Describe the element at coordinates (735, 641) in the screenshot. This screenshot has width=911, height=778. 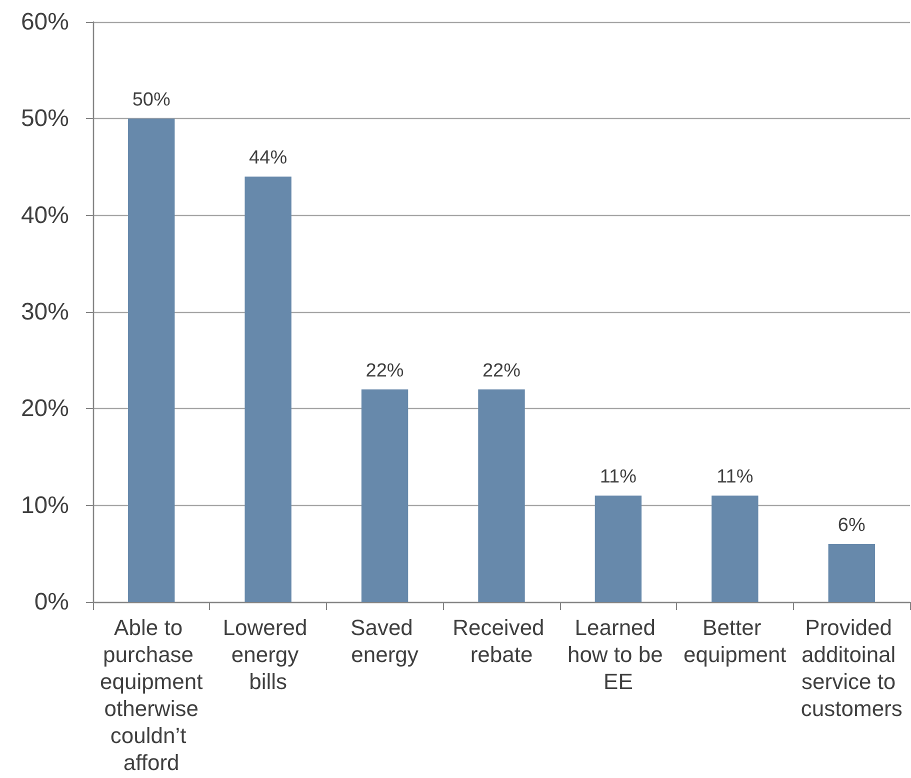
I see `x-tick-label: Better equipment` at that location.